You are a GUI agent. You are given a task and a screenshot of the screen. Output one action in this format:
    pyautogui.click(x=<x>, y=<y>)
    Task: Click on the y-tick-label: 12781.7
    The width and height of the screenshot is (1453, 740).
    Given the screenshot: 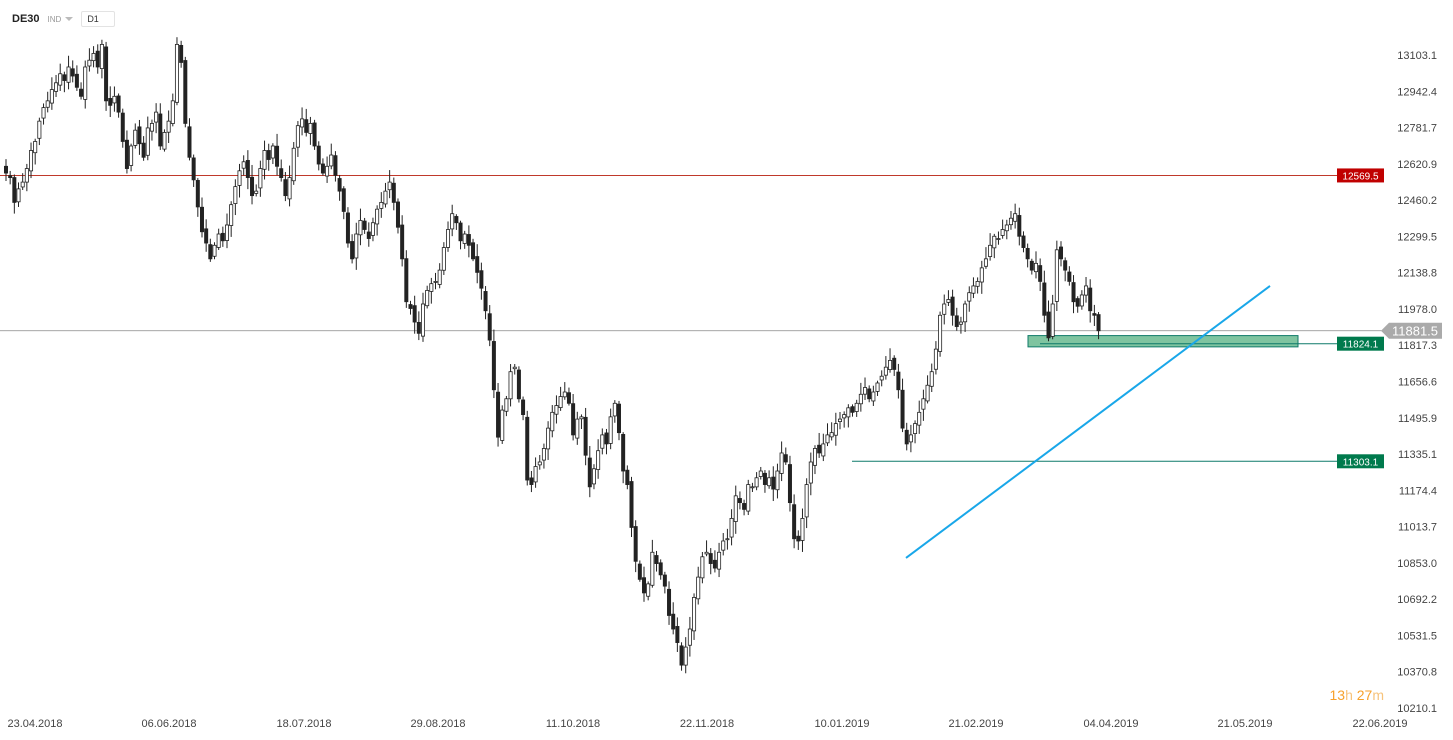 What is the action you would take?
    pyautogui.click(x=1417, y=129)
    